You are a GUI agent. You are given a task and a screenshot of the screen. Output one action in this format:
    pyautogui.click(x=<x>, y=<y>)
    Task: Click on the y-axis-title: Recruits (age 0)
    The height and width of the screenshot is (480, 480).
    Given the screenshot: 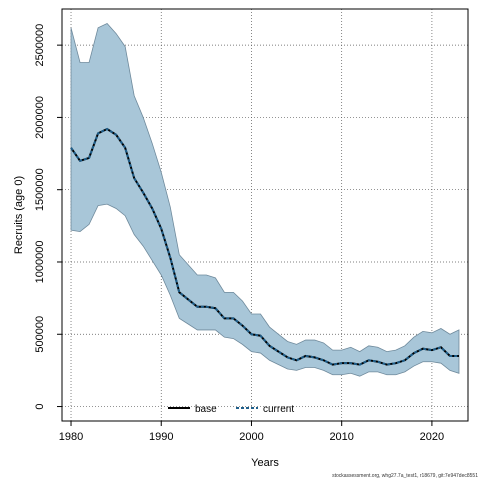 What is the action you would take?
    pyautogui.click(x=19, y=215)
    